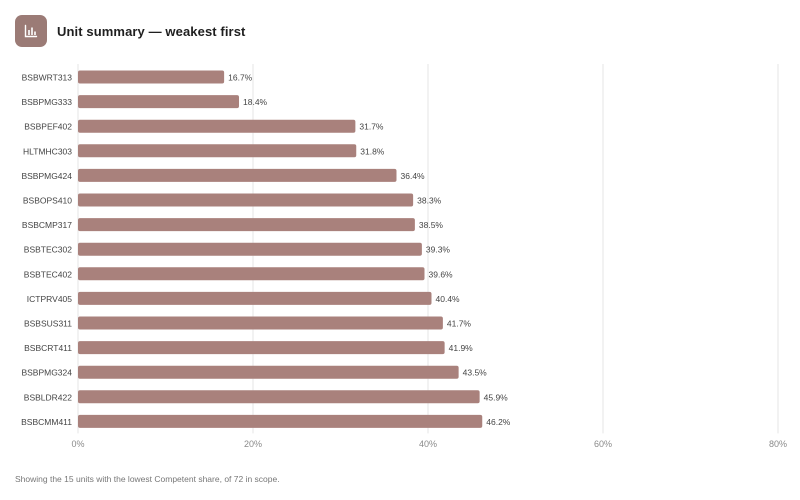 Image resolution: width=800 pixels, height=500 pixels. What do you see at coordinates (431, 225) in the screenshot?
I see `data-label: 38.5%` at bounding box center [431, 225].